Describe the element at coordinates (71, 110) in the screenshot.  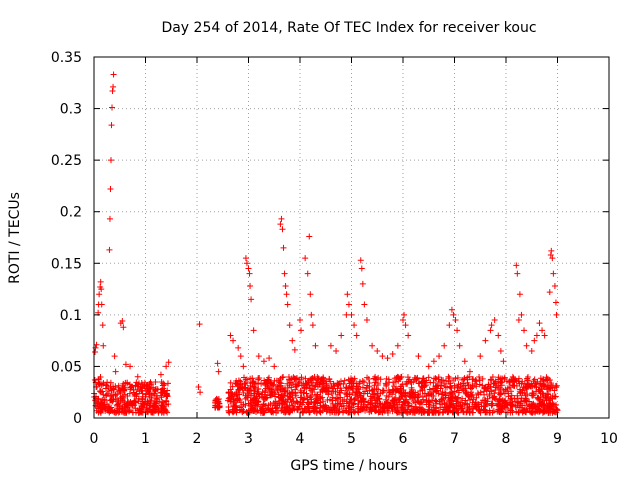
I see `y-tick-label: 0.3` at that location.